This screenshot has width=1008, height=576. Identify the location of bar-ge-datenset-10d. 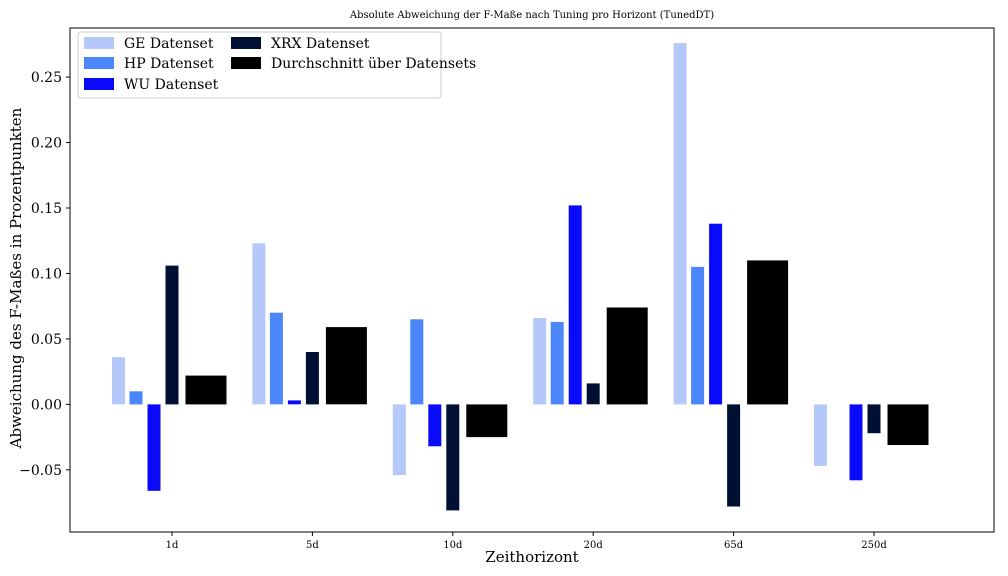
(399, 440).